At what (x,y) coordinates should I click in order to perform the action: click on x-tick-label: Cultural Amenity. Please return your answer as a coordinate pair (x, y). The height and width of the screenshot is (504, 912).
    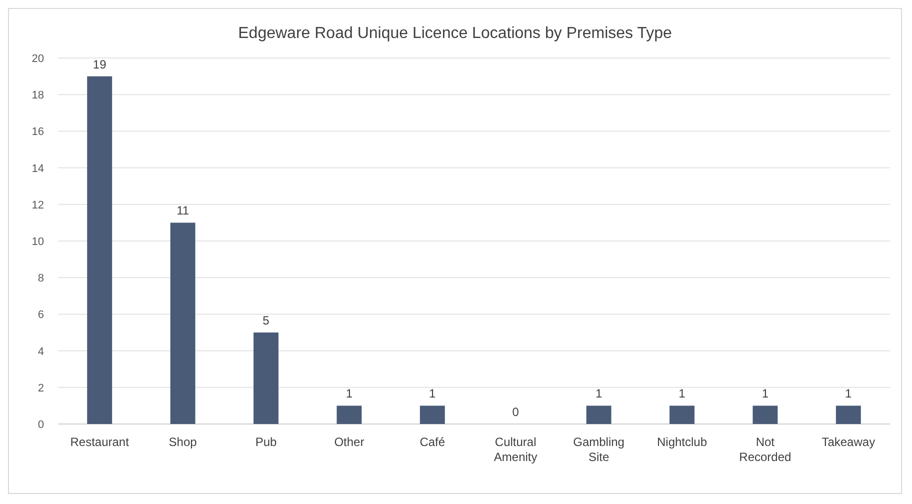
    Looking at the image, I should click on (516, 449).